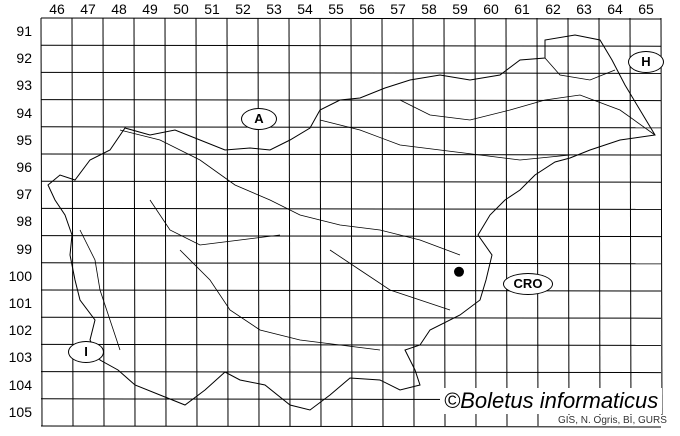 This screenshot has height=436, width=680. I want to click on column-label: 55, so click(336, 9).